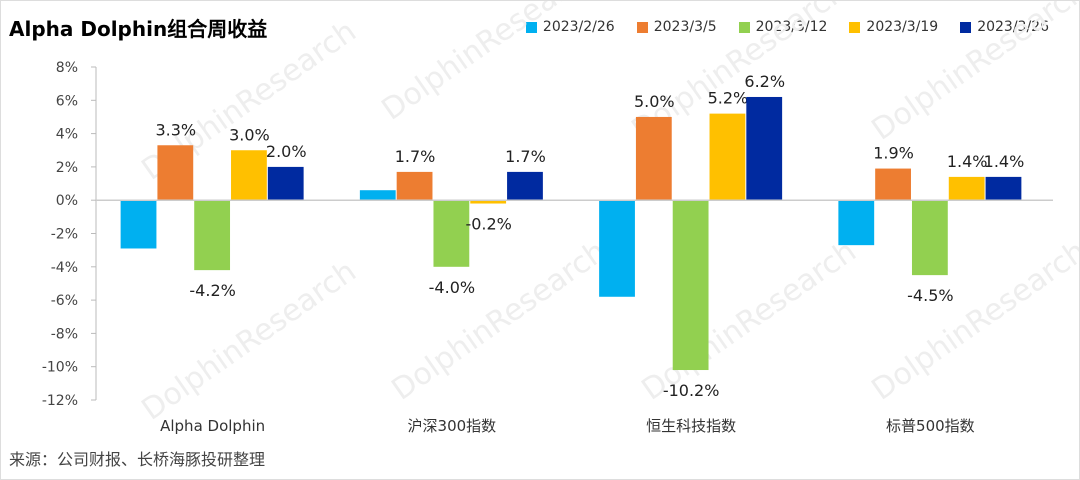 The height and width of the screenshot is (480, 1080). What do you see at coordinates (212, 426) in the screenshot?
I see `category-label: Alpha Dolphin` at bounding box center [212, 426].